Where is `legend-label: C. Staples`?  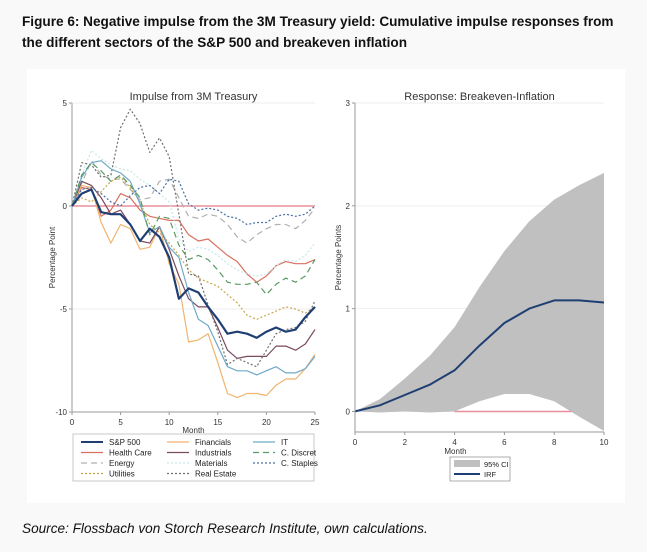
legend-label: C. Staples is located at coordinates (299, 463).